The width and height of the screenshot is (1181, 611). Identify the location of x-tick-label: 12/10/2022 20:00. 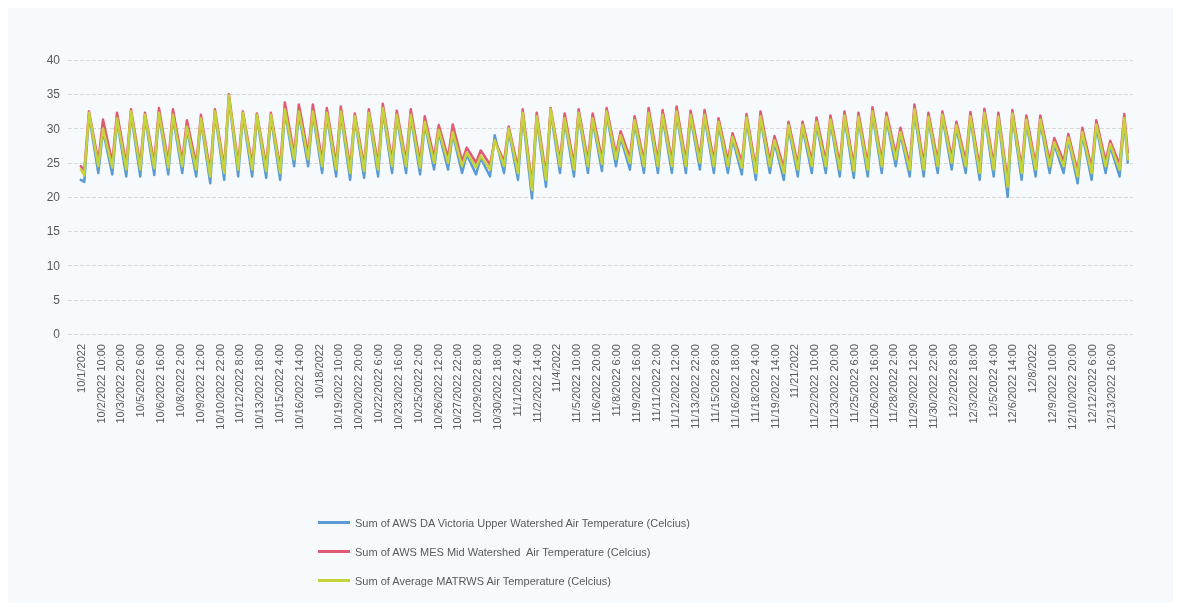
(1071, 387).